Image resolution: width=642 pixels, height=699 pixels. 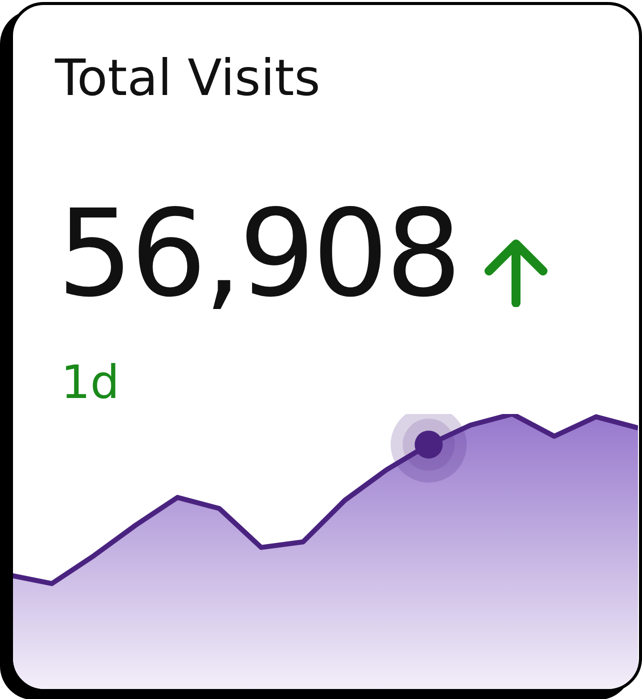 I want to click on chart-title: Total Visits, so click(x=187, y=78).